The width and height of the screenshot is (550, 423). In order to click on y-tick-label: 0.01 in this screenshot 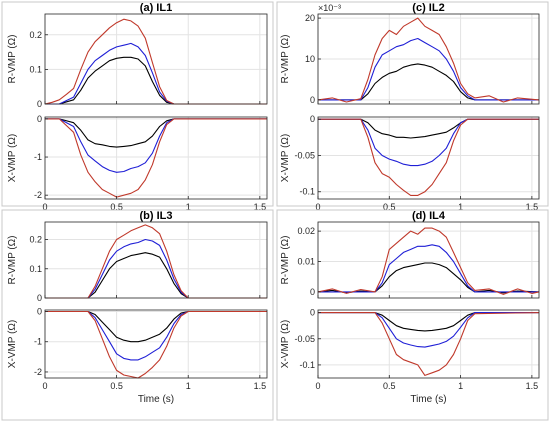, I will do `click(306, 262)`.